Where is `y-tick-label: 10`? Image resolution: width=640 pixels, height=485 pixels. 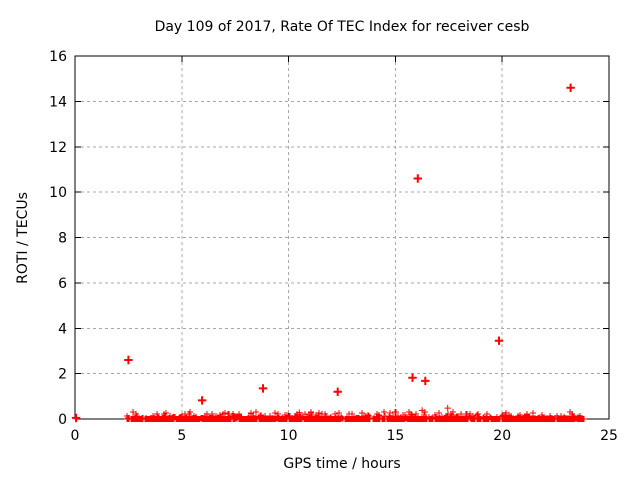
y-tick-label: 10 is located at coordinates (58, 193).